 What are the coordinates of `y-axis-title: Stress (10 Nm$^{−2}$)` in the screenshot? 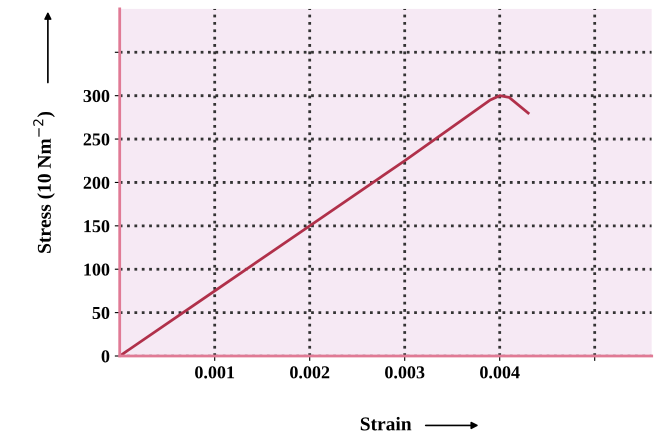 It's located at (44, 182).